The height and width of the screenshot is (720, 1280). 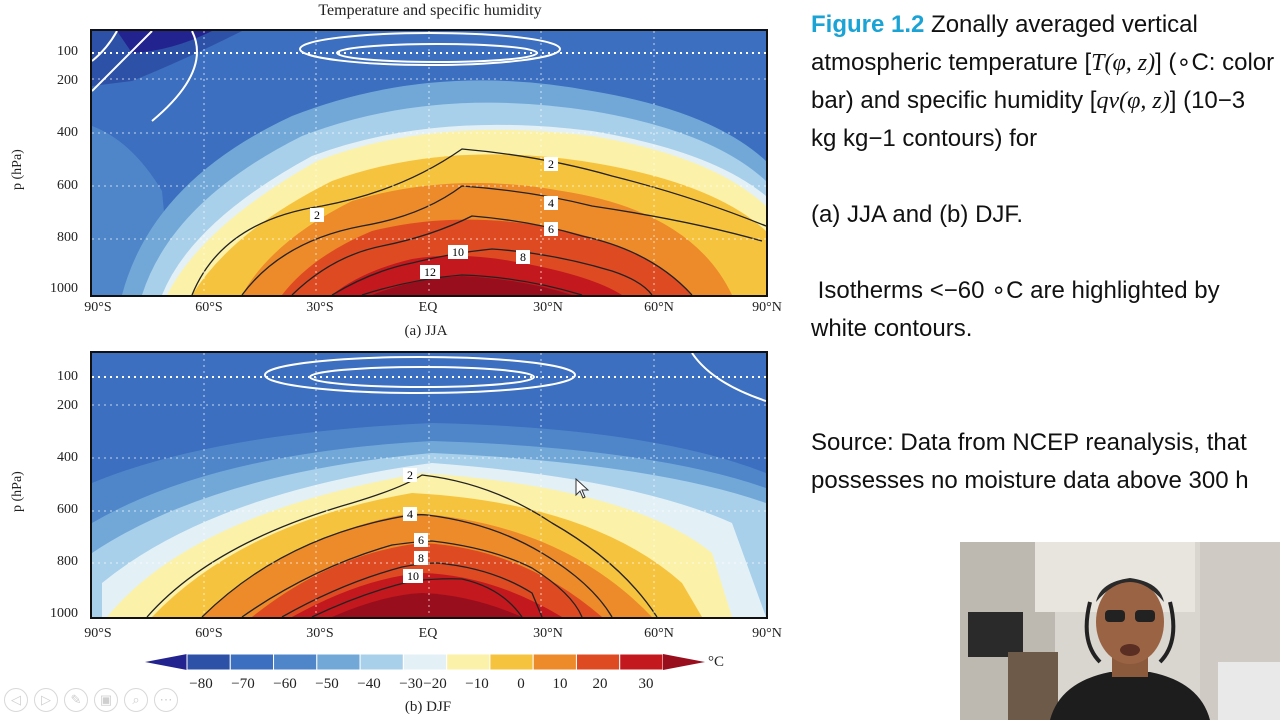 What do you see at coordinates (435, 684) in the screenshot?
I see `colorbar-tick: −20` at bounding box center [435, 684].